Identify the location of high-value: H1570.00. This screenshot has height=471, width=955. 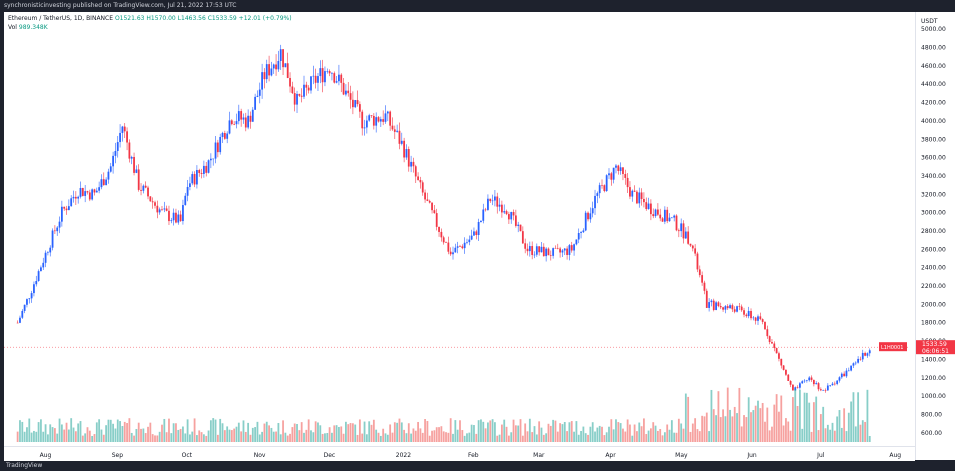
(161, 18).